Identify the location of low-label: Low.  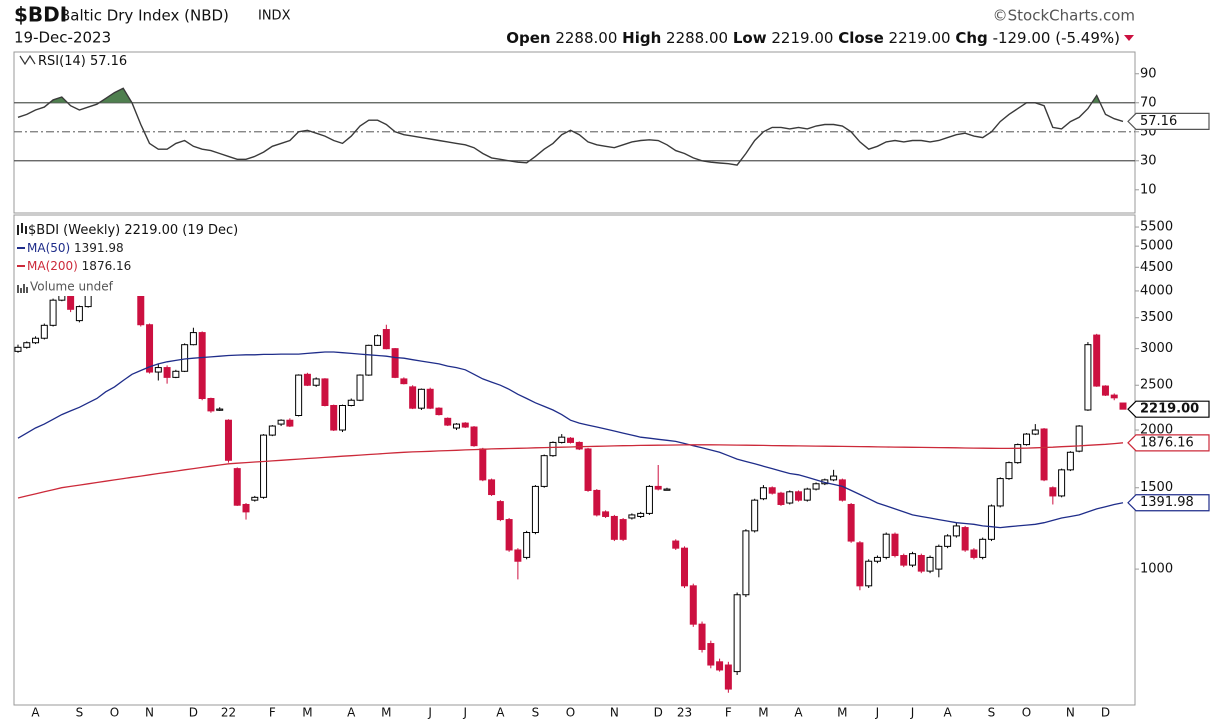
(750, 38).